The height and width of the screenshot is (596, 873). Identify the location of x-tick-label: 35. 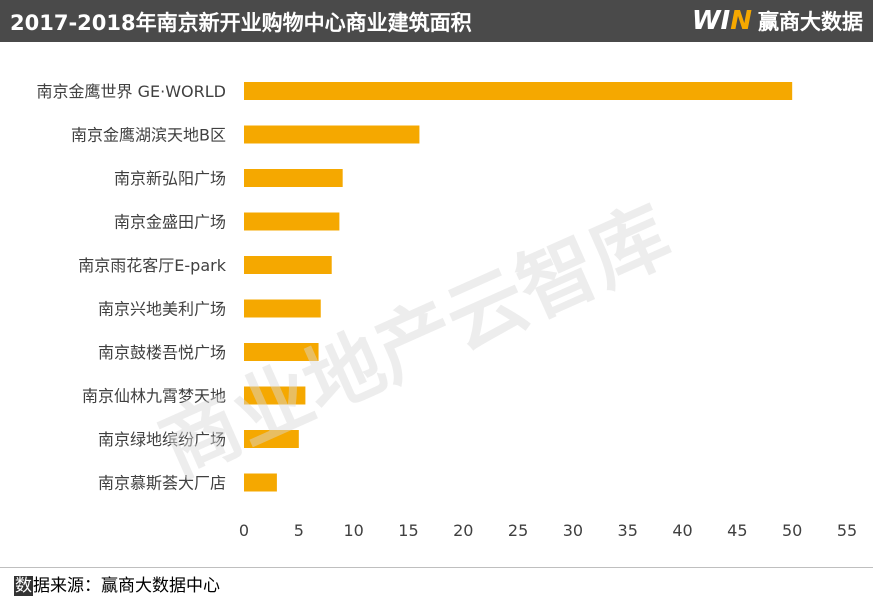
(628, 530).